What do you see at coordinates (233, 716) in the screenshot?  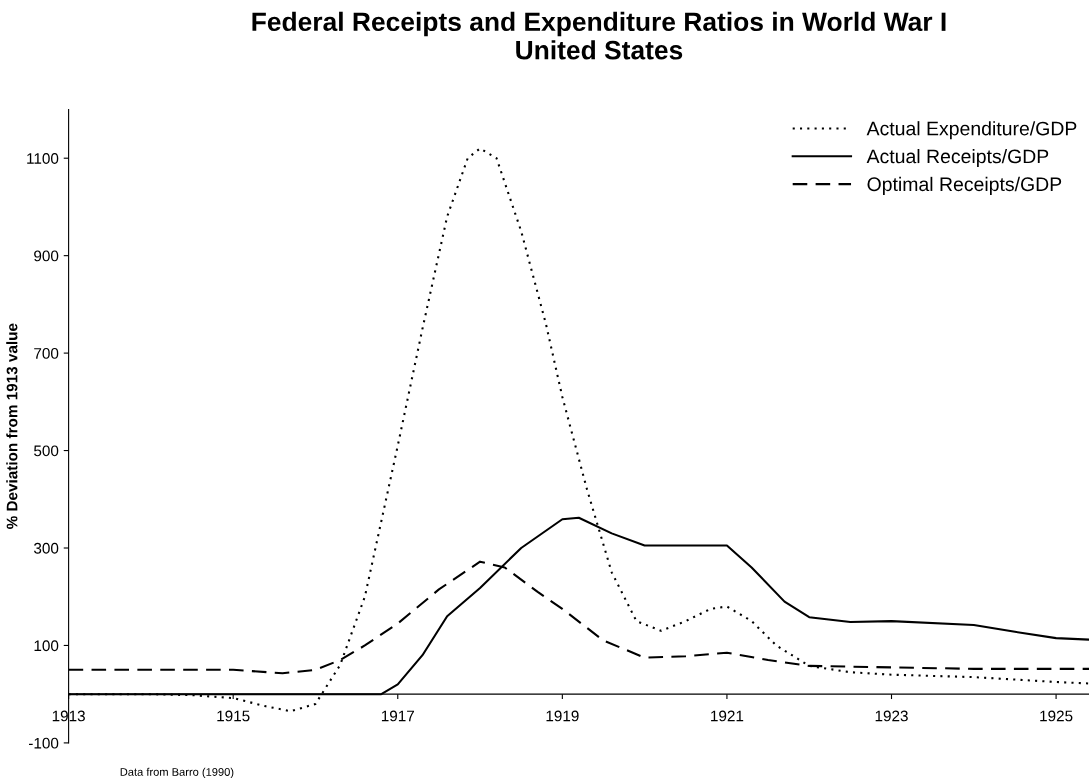 I see `x-tick-label: 1915` at bounding box center [233, 716].